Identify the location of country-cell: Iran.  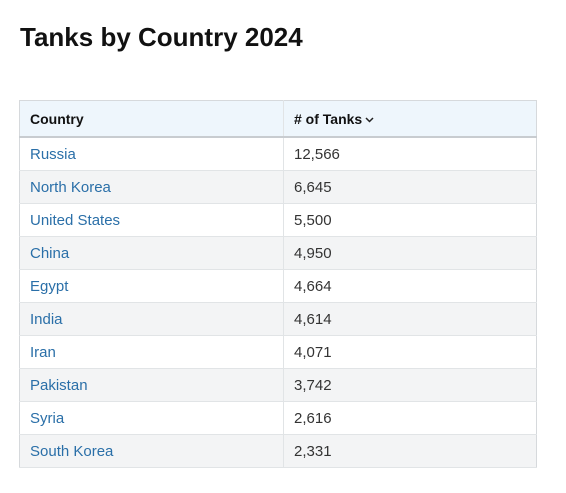
(151, 352).